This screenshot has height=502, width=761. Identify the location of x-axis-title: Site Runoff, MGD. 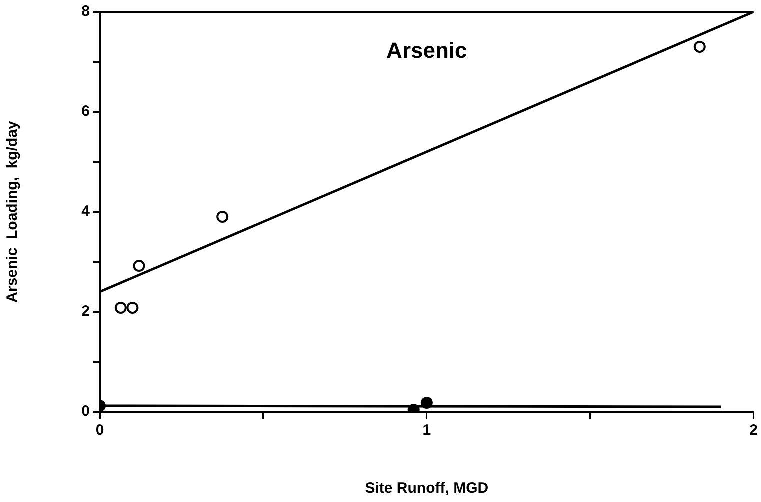
(427, 489).